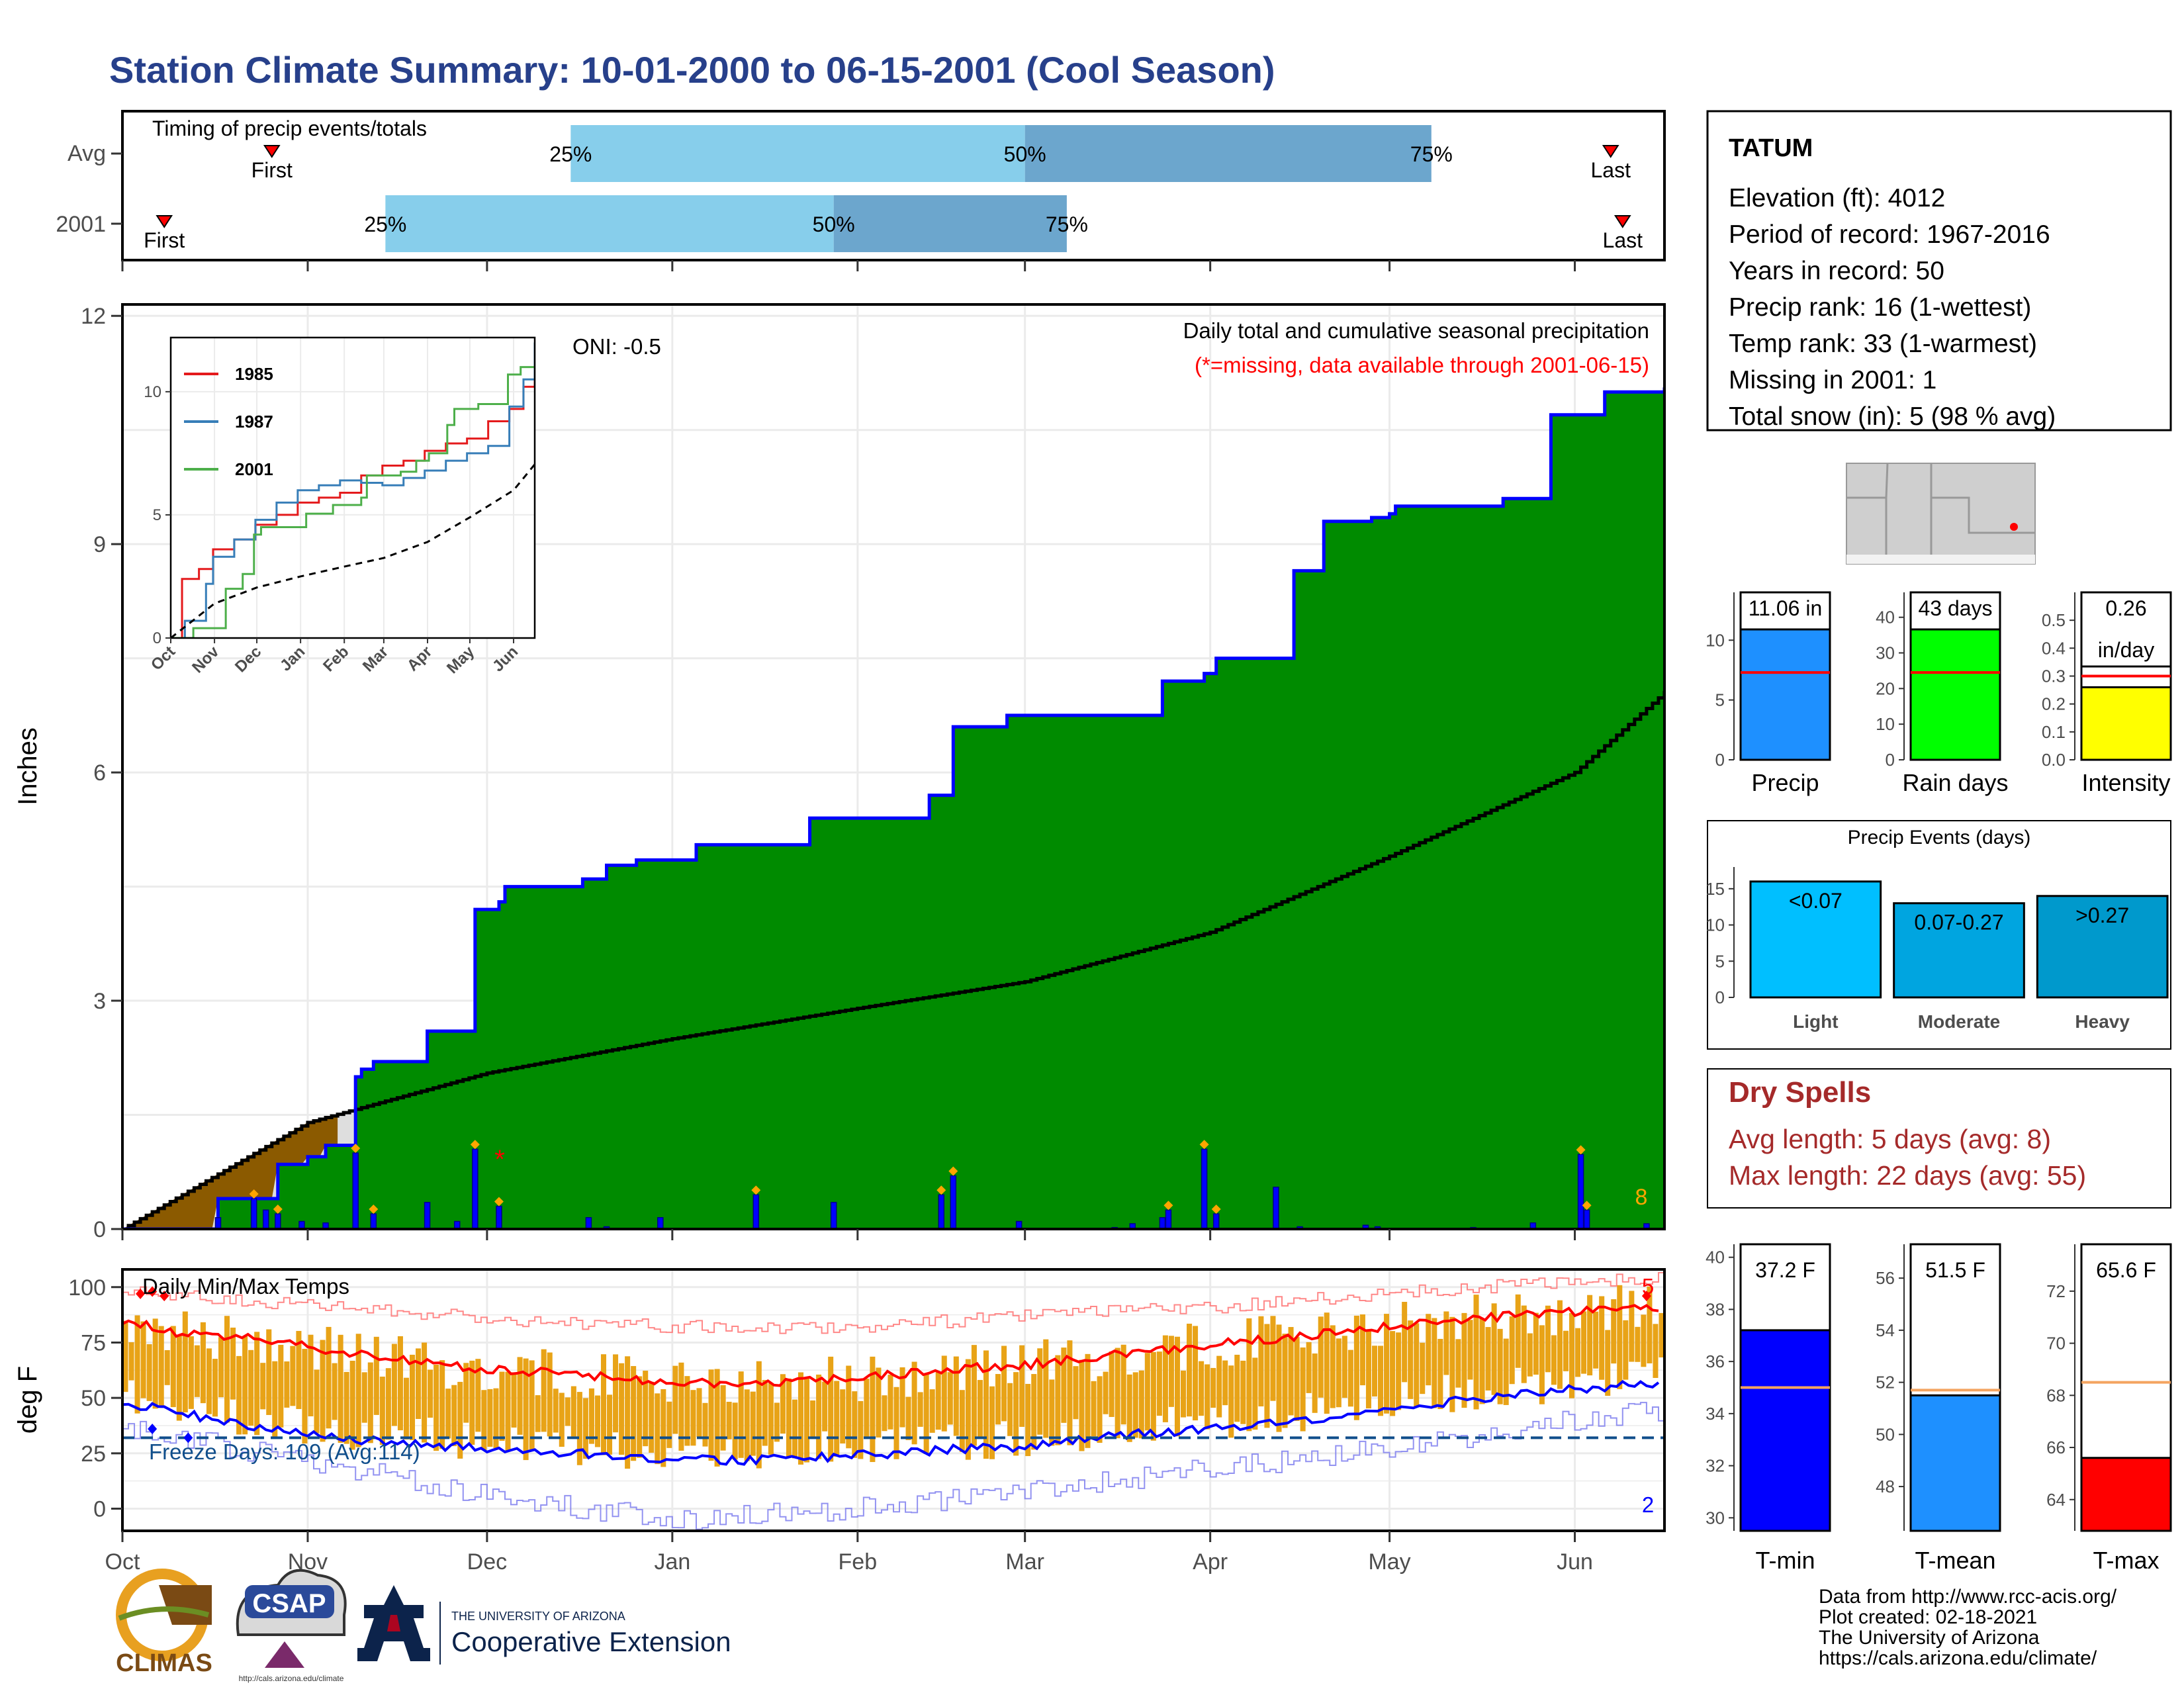 The height and width of the screenshot is (1691, 2184). Describe the element at coordinates (1715, 1309) in the screenshot. I see `temp-summary-y-tick-label: 38` at that location.